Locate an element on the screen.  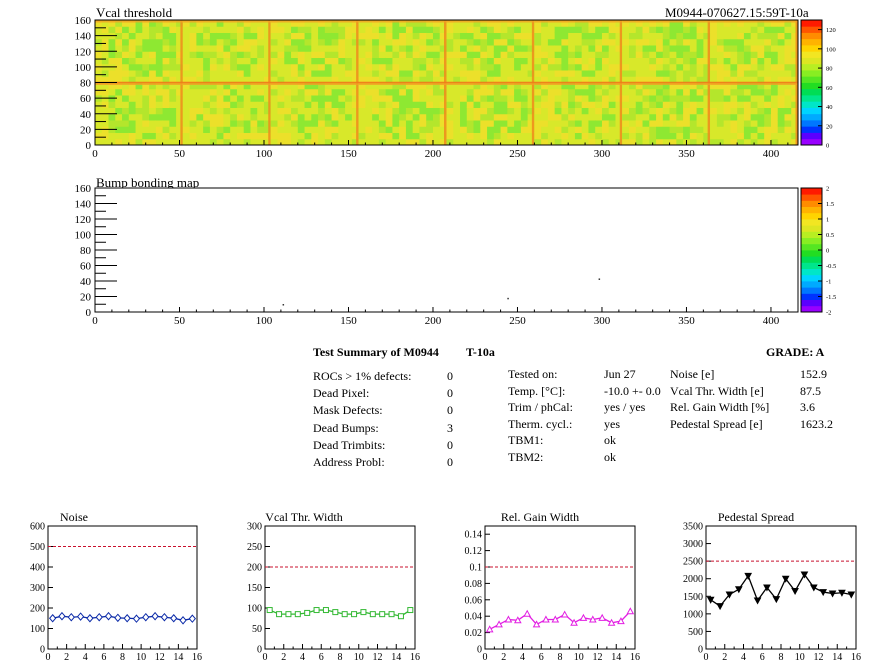
color-scale-band is located at coordinates (811, 117).